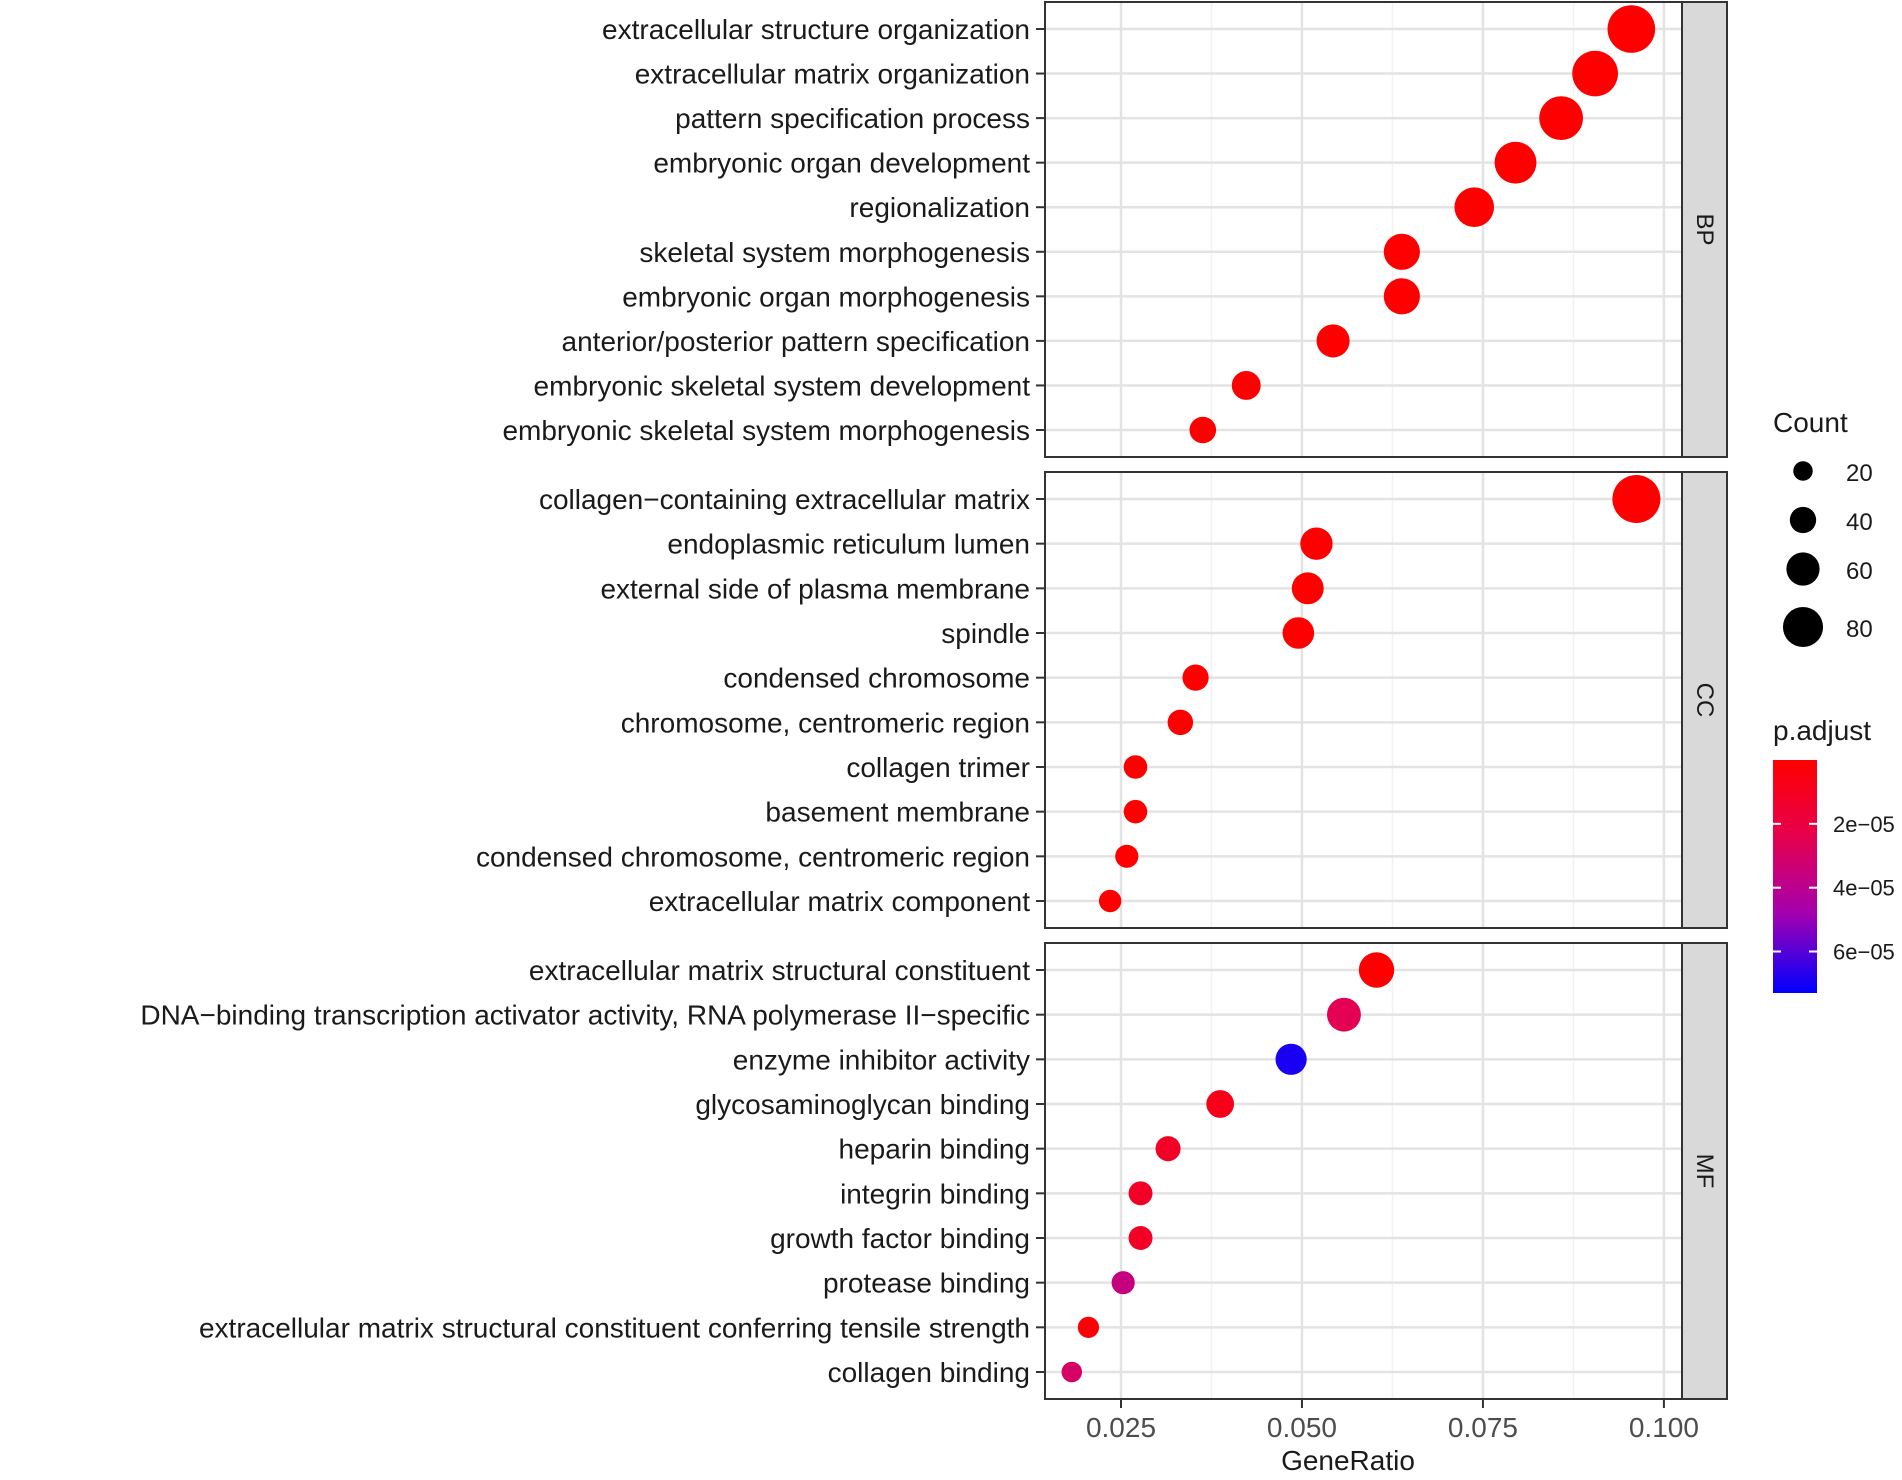  Describe the element at coordinates (784, 499) in the screenshot. I see `term-label: collagen−containing extracellular matrix` at that location.